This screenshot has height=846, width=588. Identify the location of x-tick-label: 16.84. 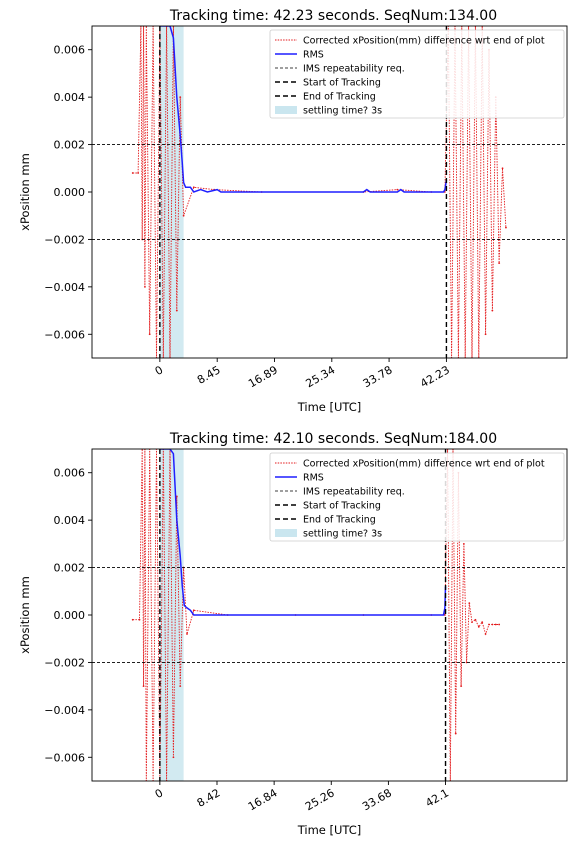
(263, 799).